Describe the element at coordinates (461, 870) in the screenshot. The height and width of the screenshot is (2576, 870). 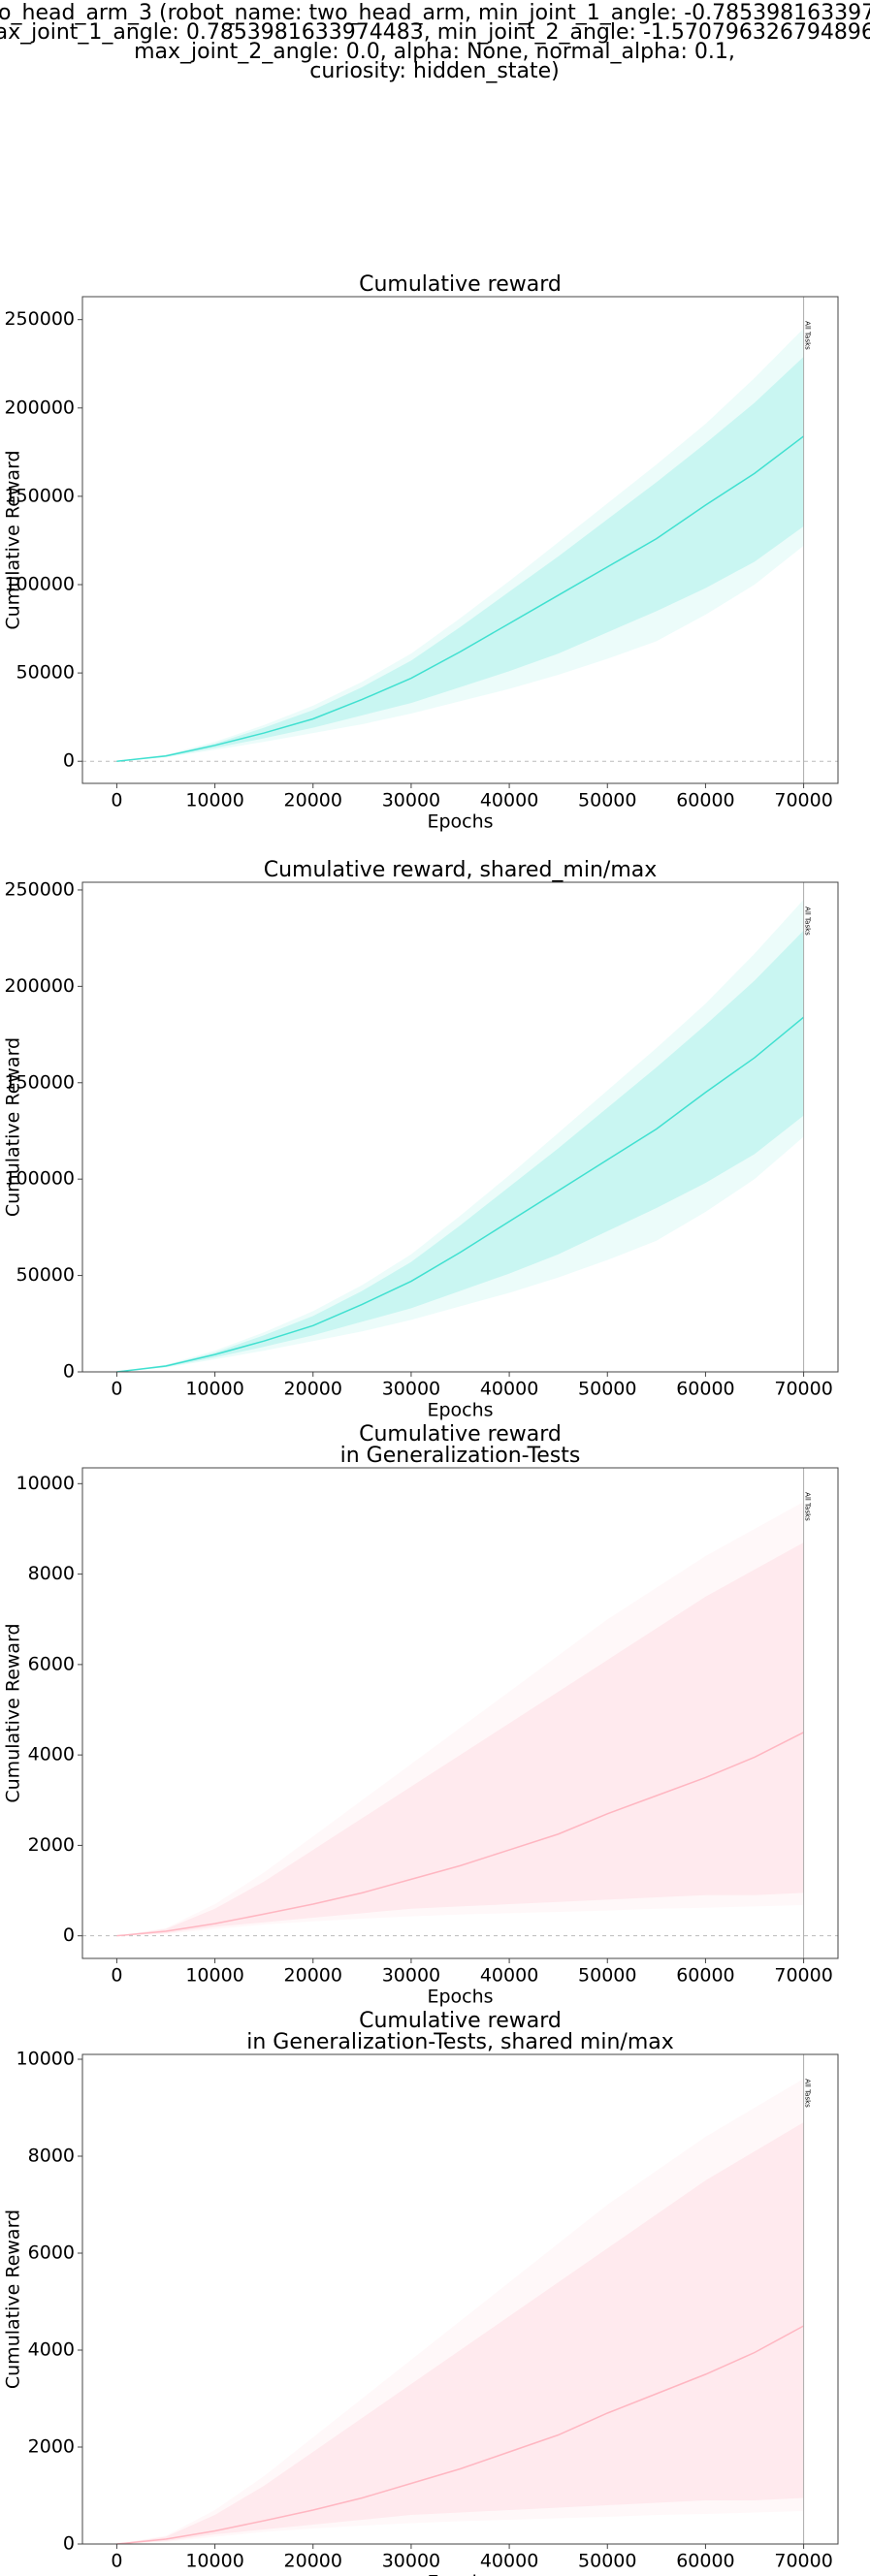
I see `chart-title: Cumulative reward, shared_min/max` at that location.